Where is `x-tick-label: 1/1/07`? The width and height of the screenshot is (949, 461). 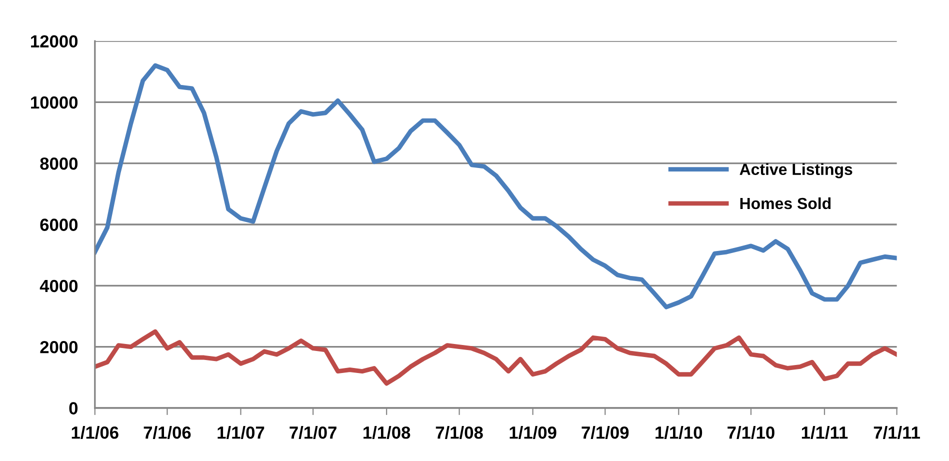 x-tick-label: 1/1/07 is located at coordinates (241, 432).